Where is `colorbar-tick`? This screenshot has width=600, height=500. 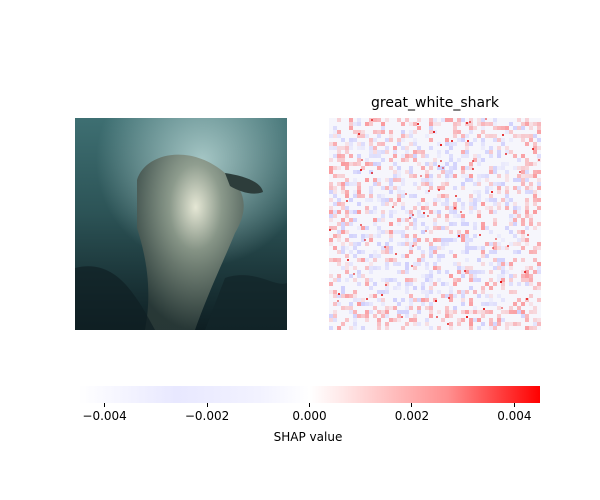 colorbar-tick is located at coordinates (207, 405).